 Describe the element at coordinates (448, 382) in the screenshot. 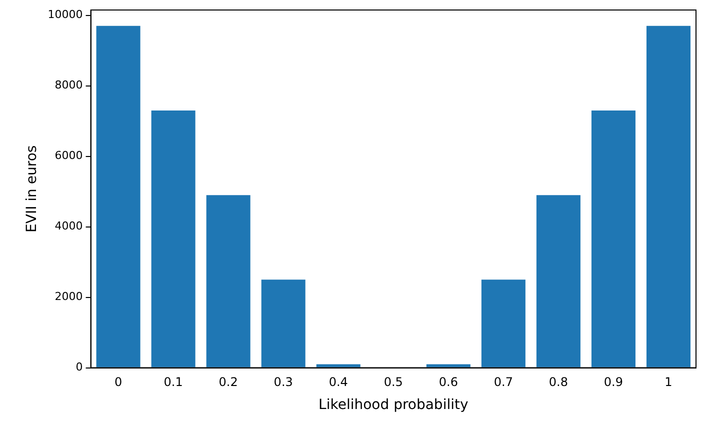

I see `x-tick-label: 0.6` at that location.